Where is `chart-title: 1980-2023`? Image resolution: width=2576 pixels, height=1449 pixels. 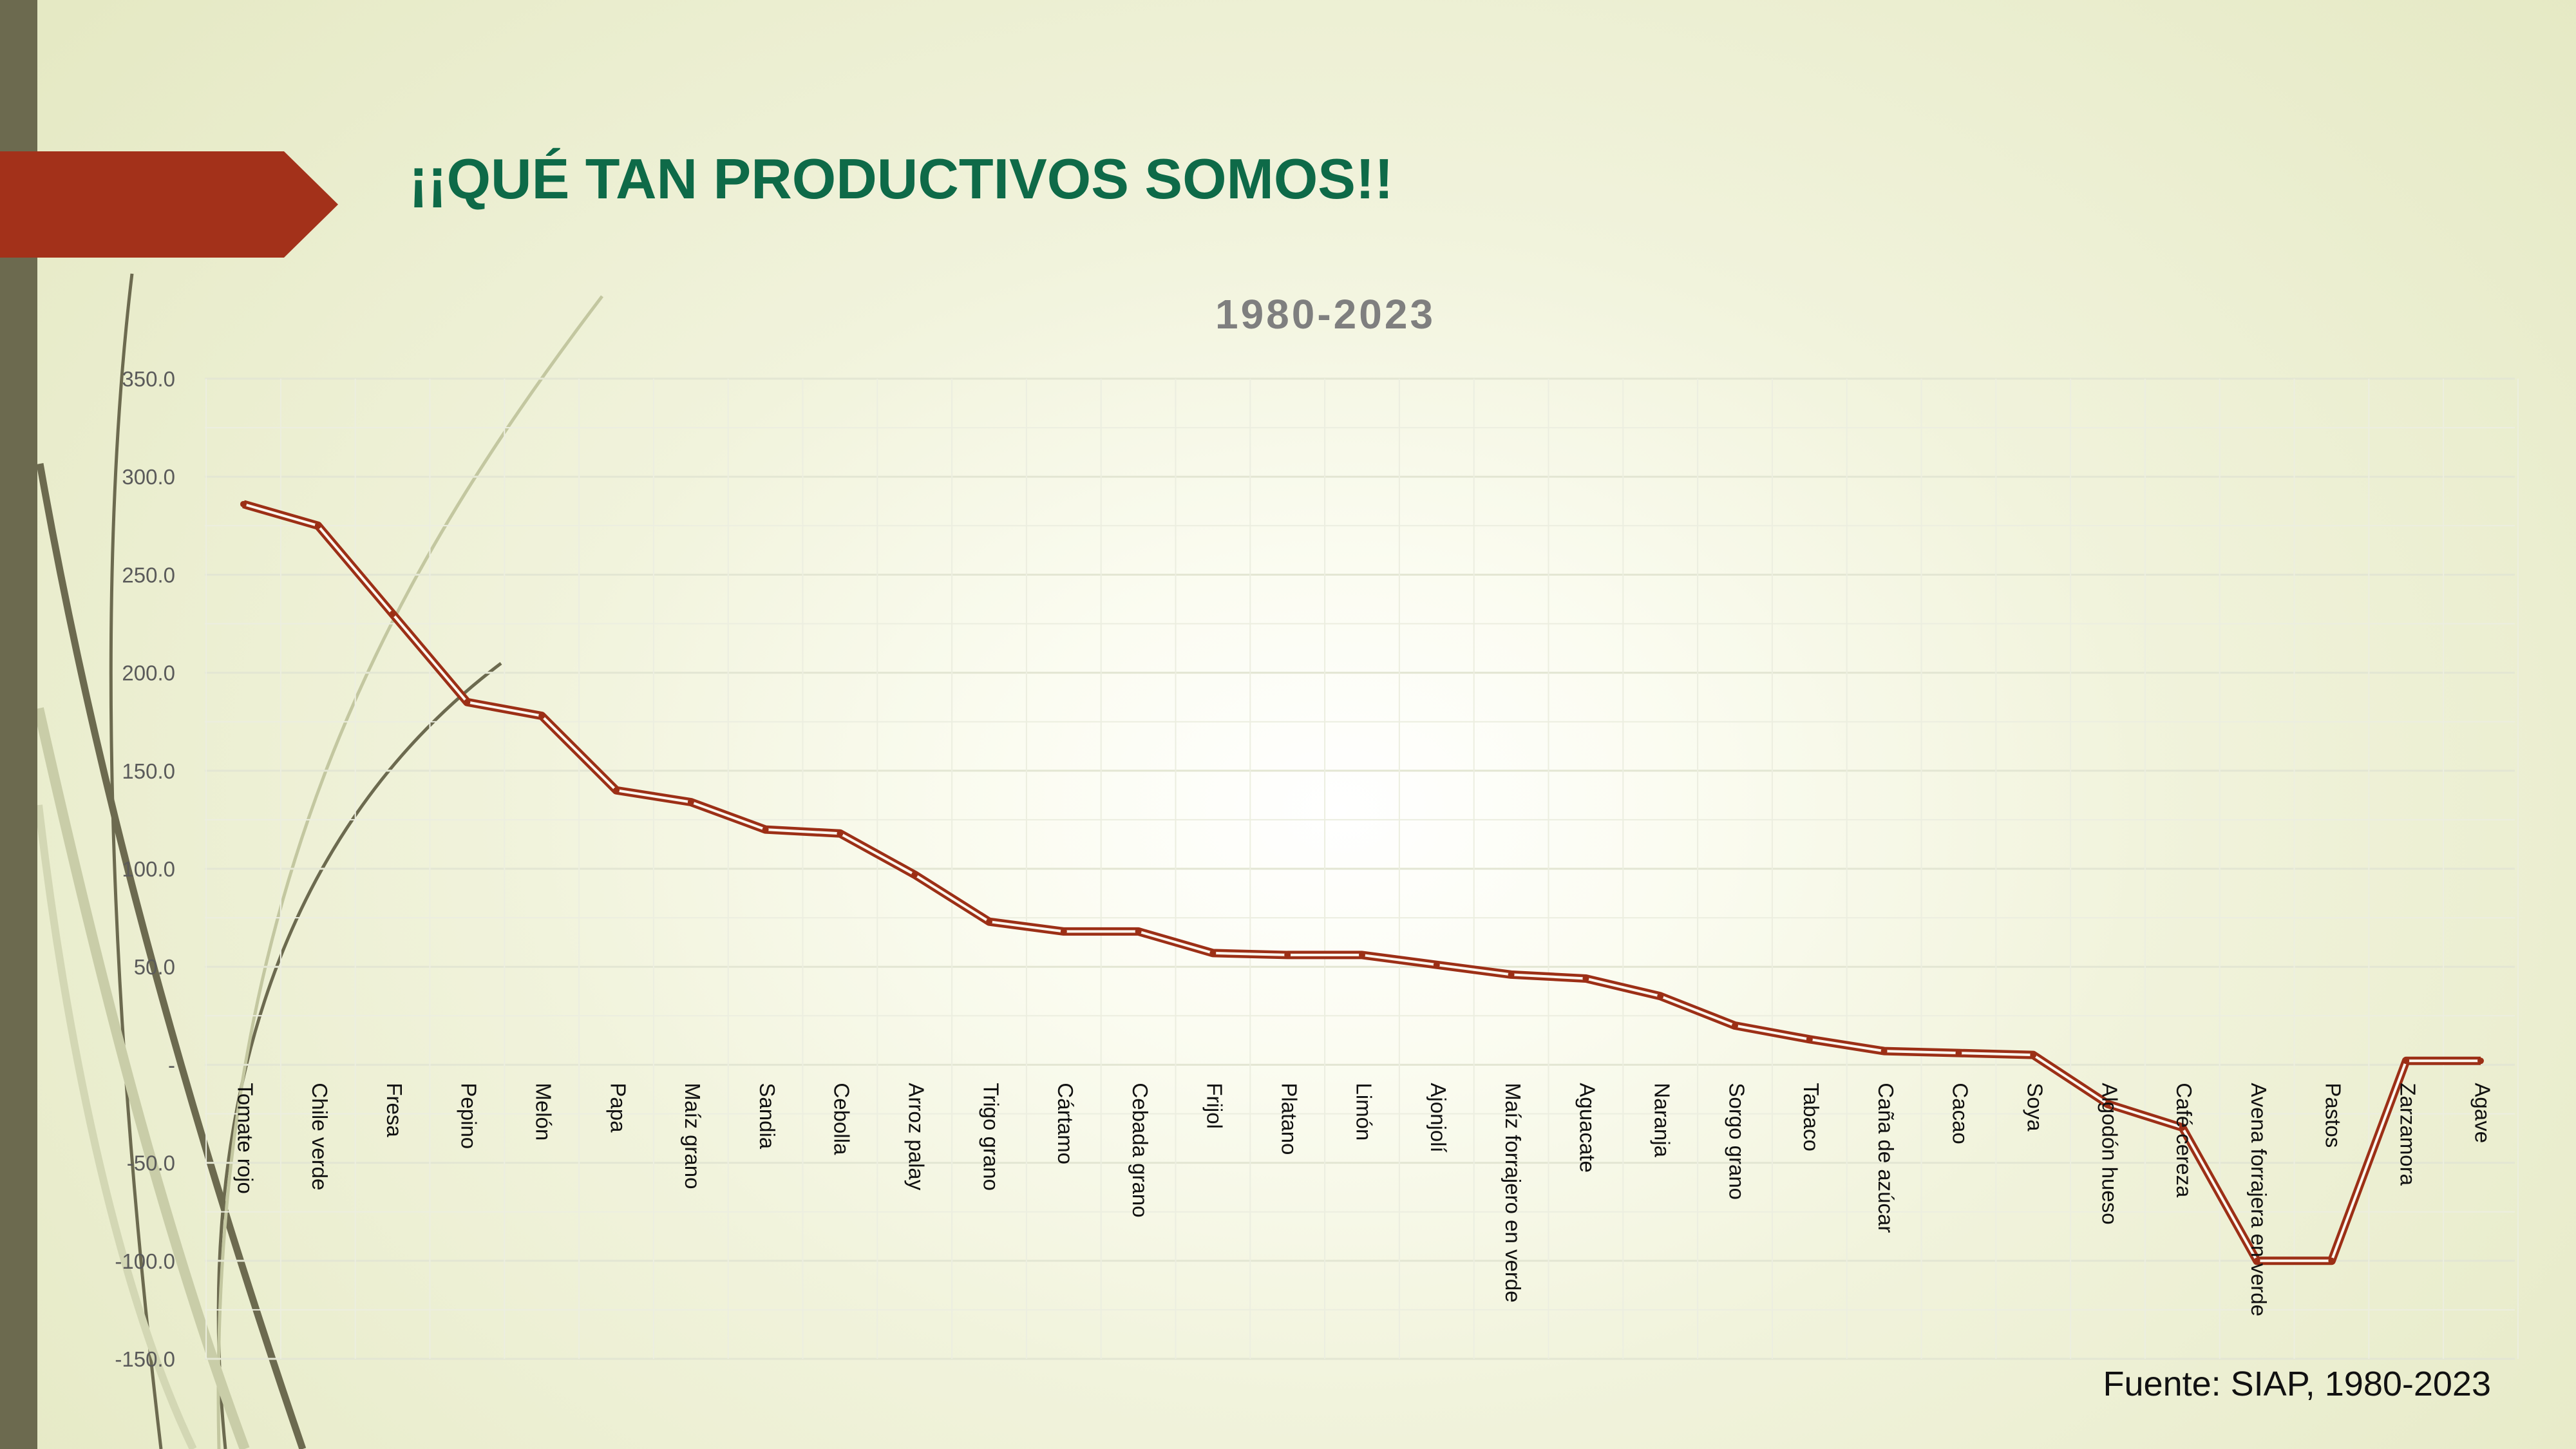 chart-title: 1980-2023 is located at coordinates (1325, 314).